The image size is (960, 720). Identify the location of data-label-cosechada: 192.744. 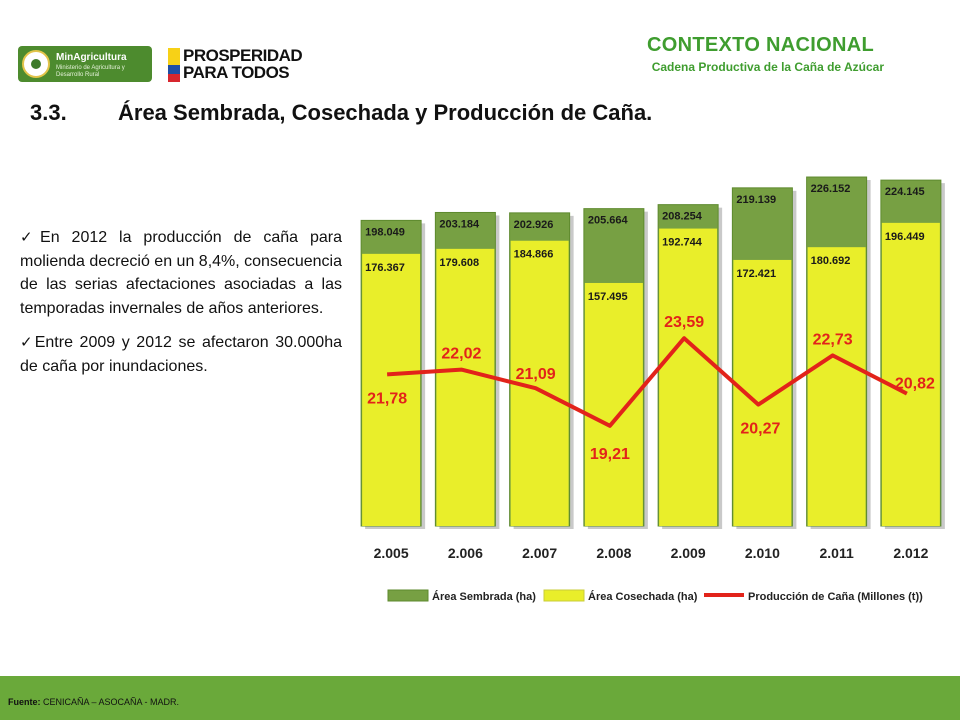
(682, 243).